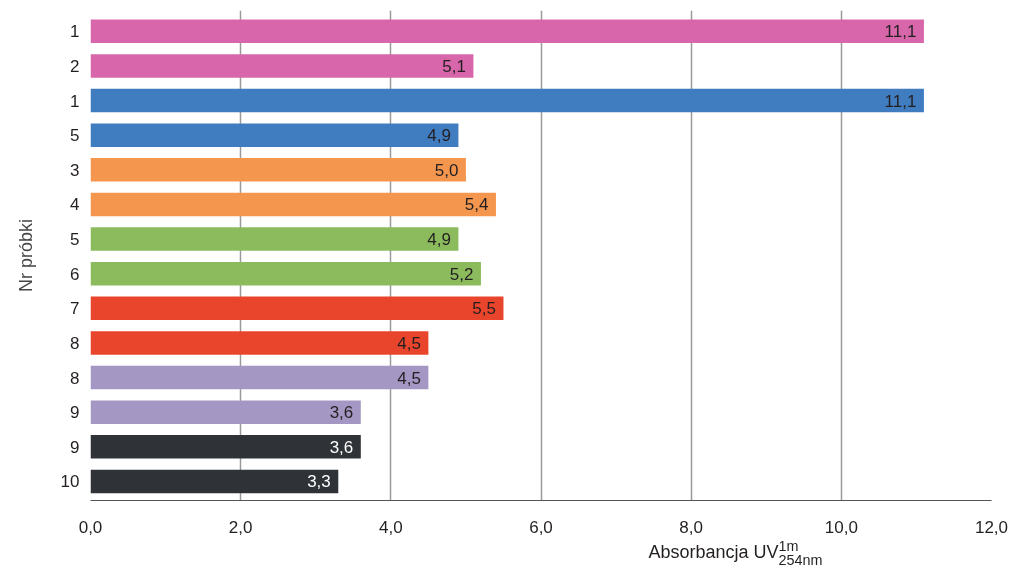  Describe the element at coordinates (691, 527) in the screenshot. I see `x-tick-label: 8,0` at that location.